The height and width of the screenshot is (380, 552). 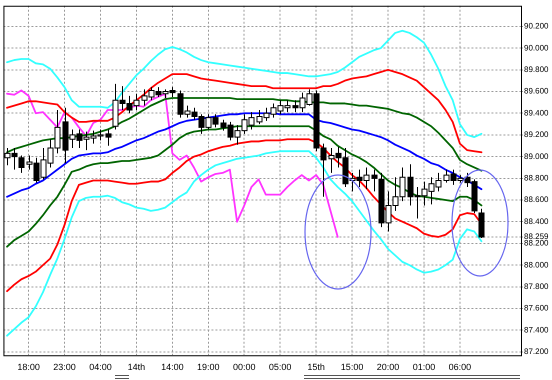 What do you see at coordinates (172, 367) in the screenshot?
I see `x-tick-label: 14:00` at bounding box center [172, 367].